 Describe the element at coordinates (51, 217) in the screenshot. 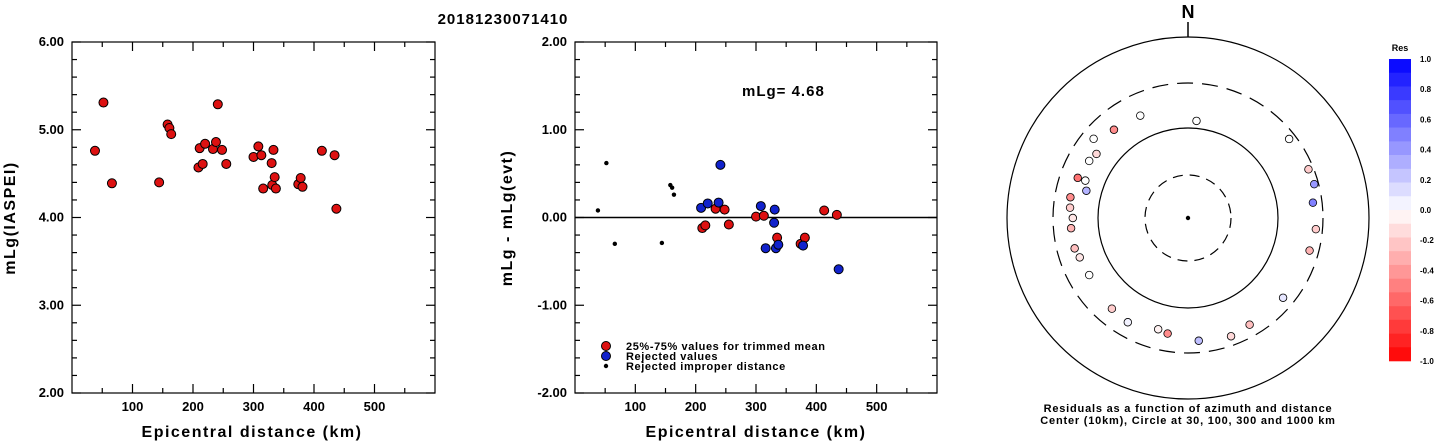

I see `y-tick-label: 4.00` at that location.